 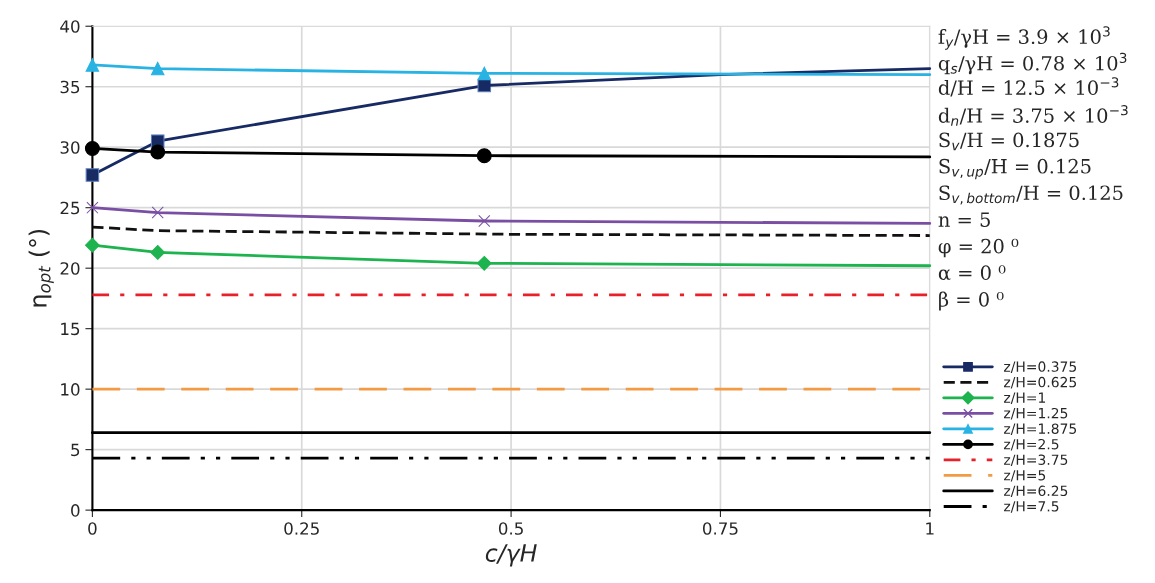 What do you see at coordinates (511, 555) in the screenshot?
I see `x-axis-title: c/γH` at bounding box center [511, 555].